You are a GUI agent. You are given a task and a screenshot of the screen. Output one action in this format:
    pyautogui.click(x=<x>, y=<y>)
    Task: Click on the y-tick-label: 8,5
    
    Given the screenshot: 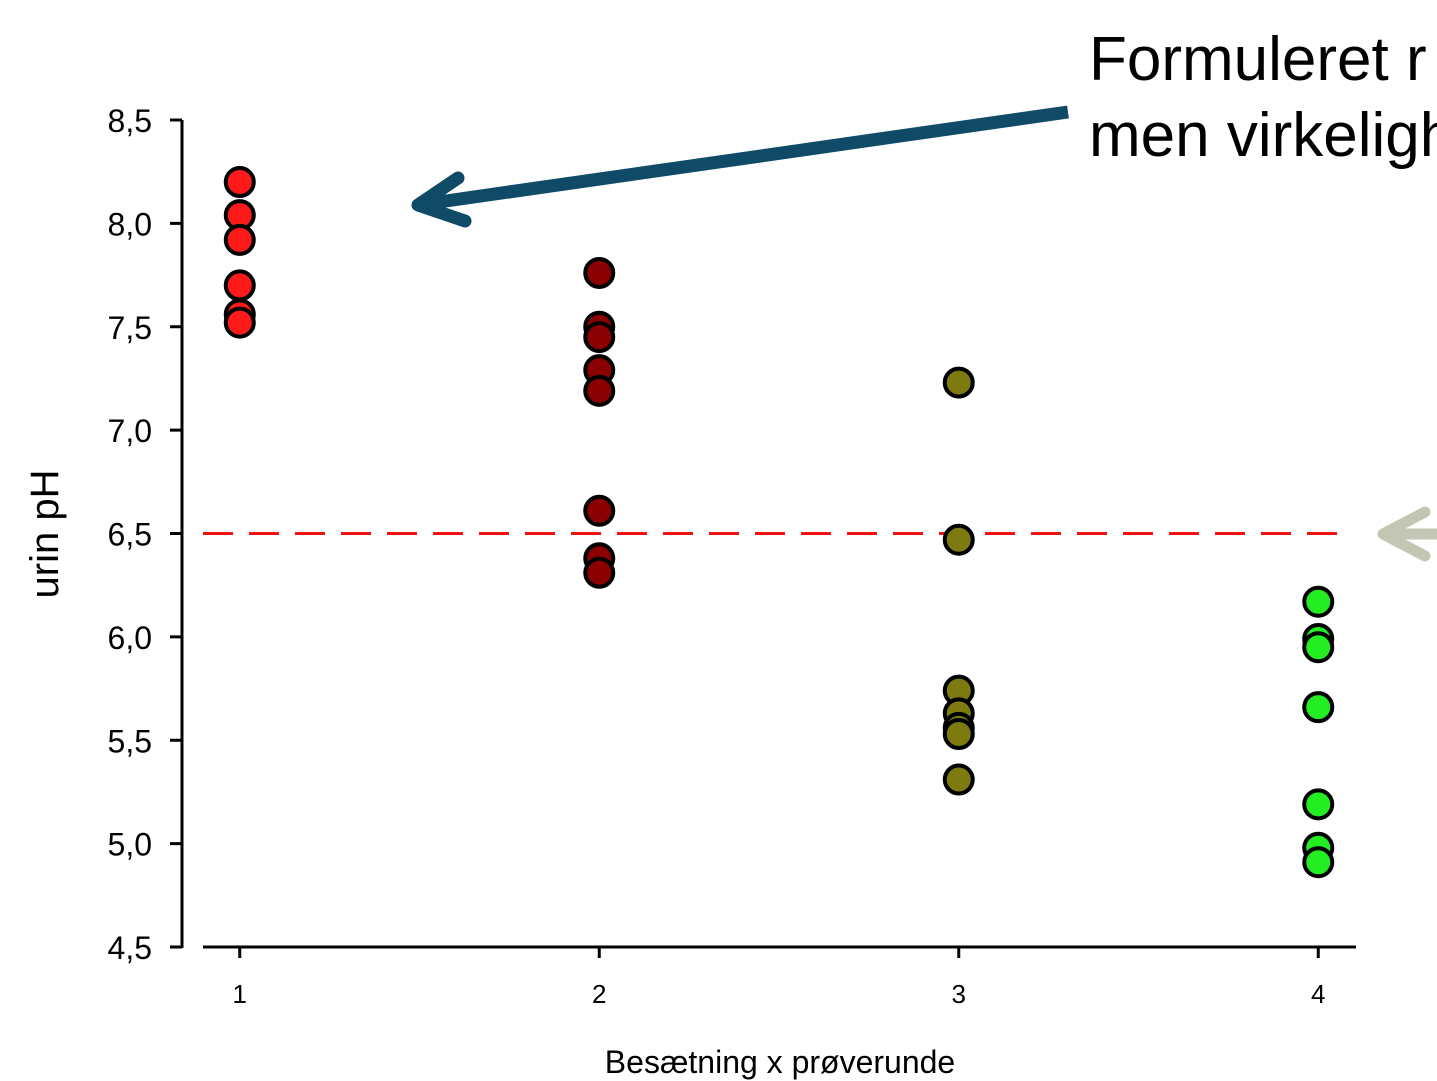 What is the action you would take?
    pyautogui.click(x=130, y=121)
    